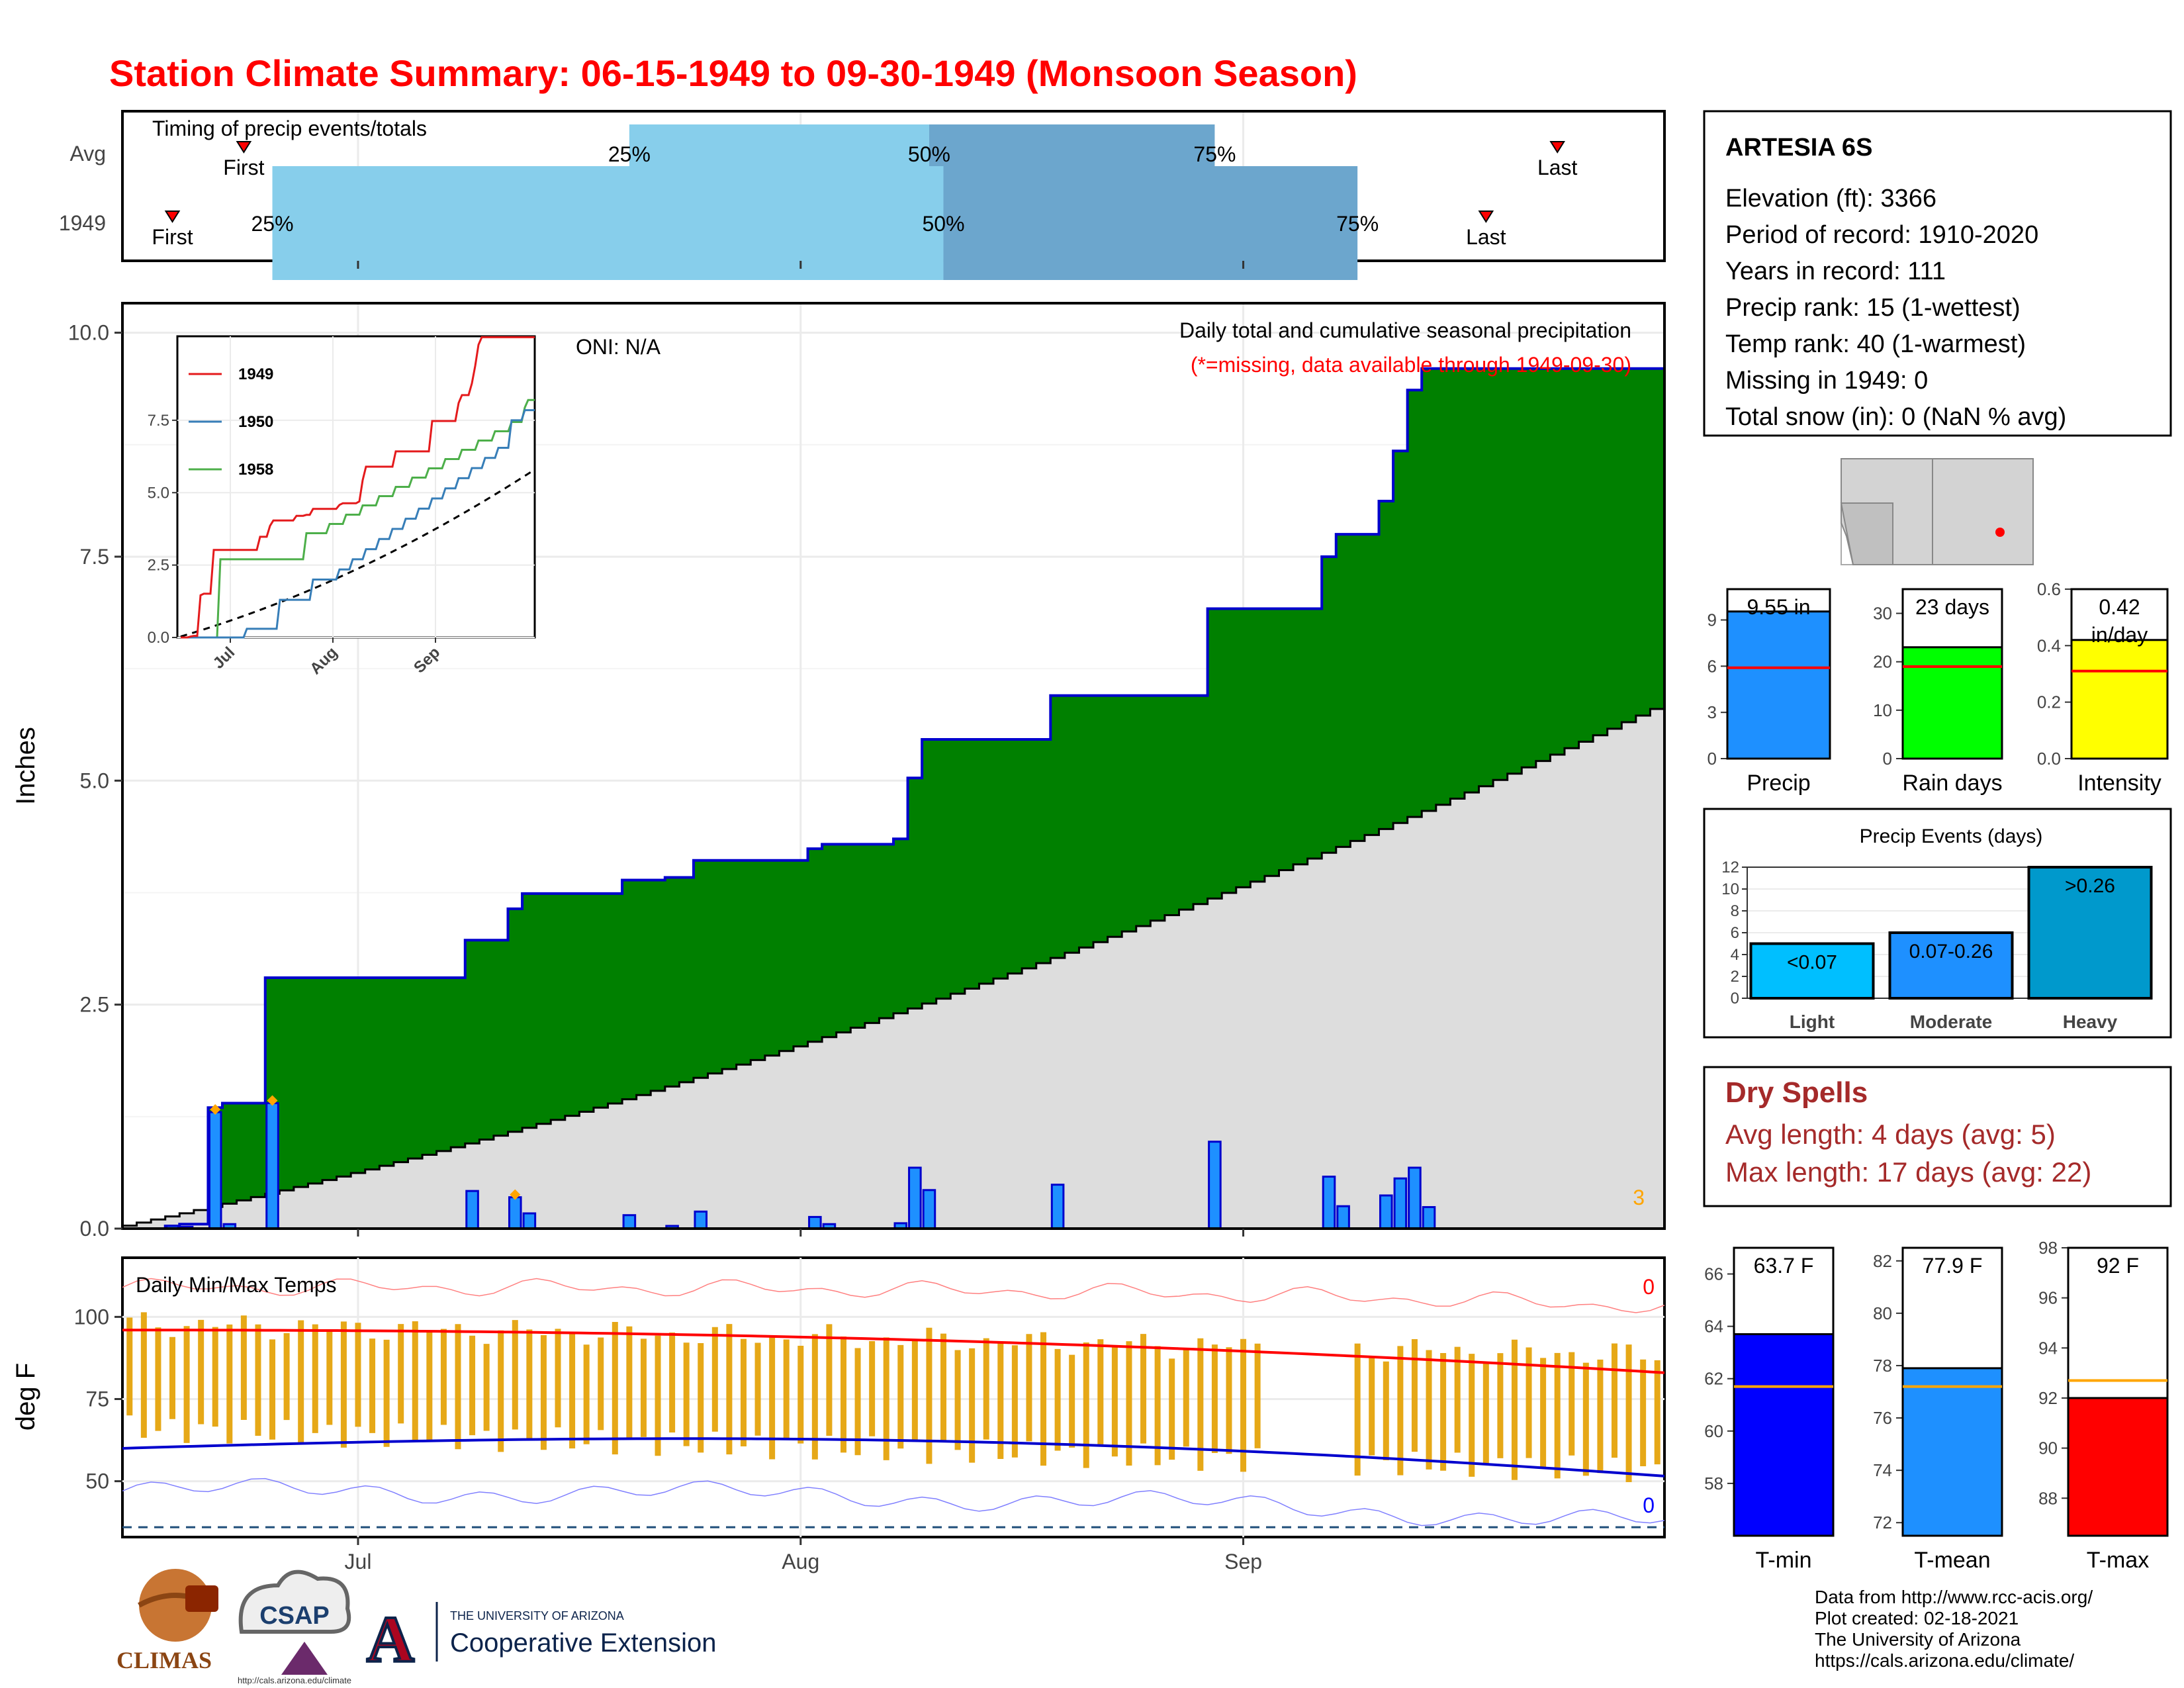  What do you see at coordinates (358, 1561) in the screenshot?
I see `x-tick-label: Jul` at bounding box center [358, 1561].